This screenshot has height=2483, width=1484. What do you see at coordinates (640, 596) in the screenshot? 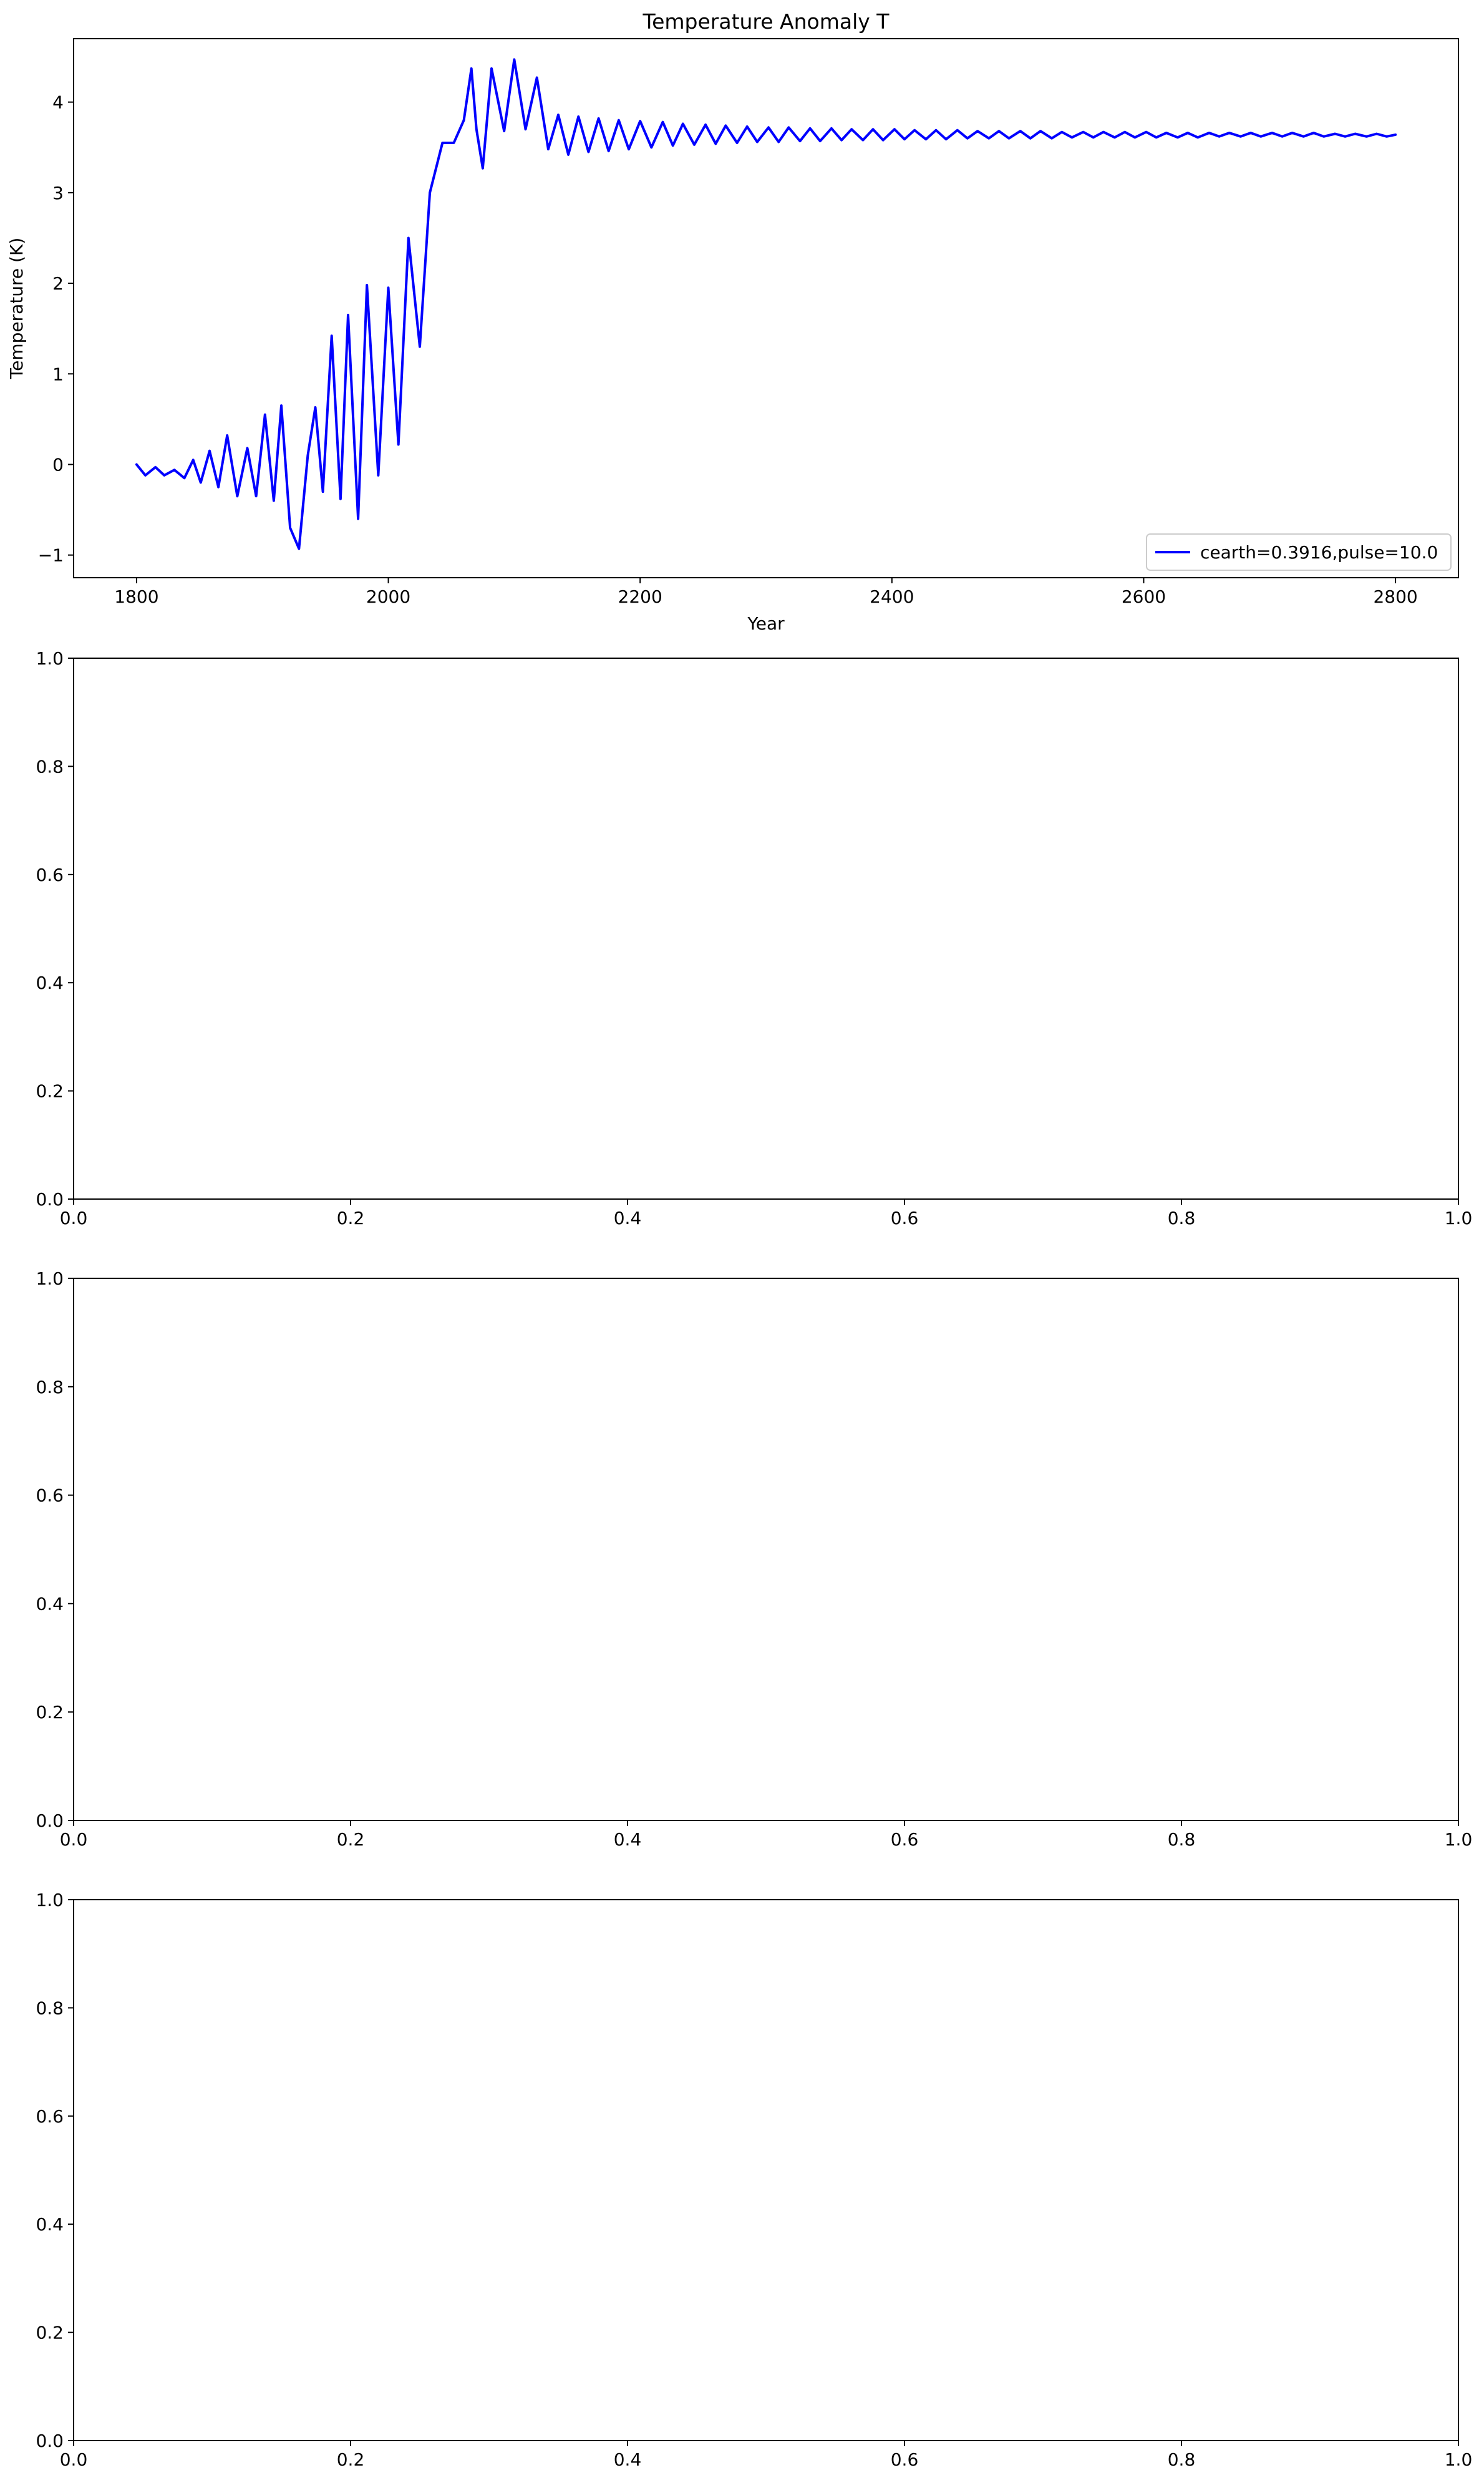
I see `x-tick-label: 2200` at bounding box center [640, 596].